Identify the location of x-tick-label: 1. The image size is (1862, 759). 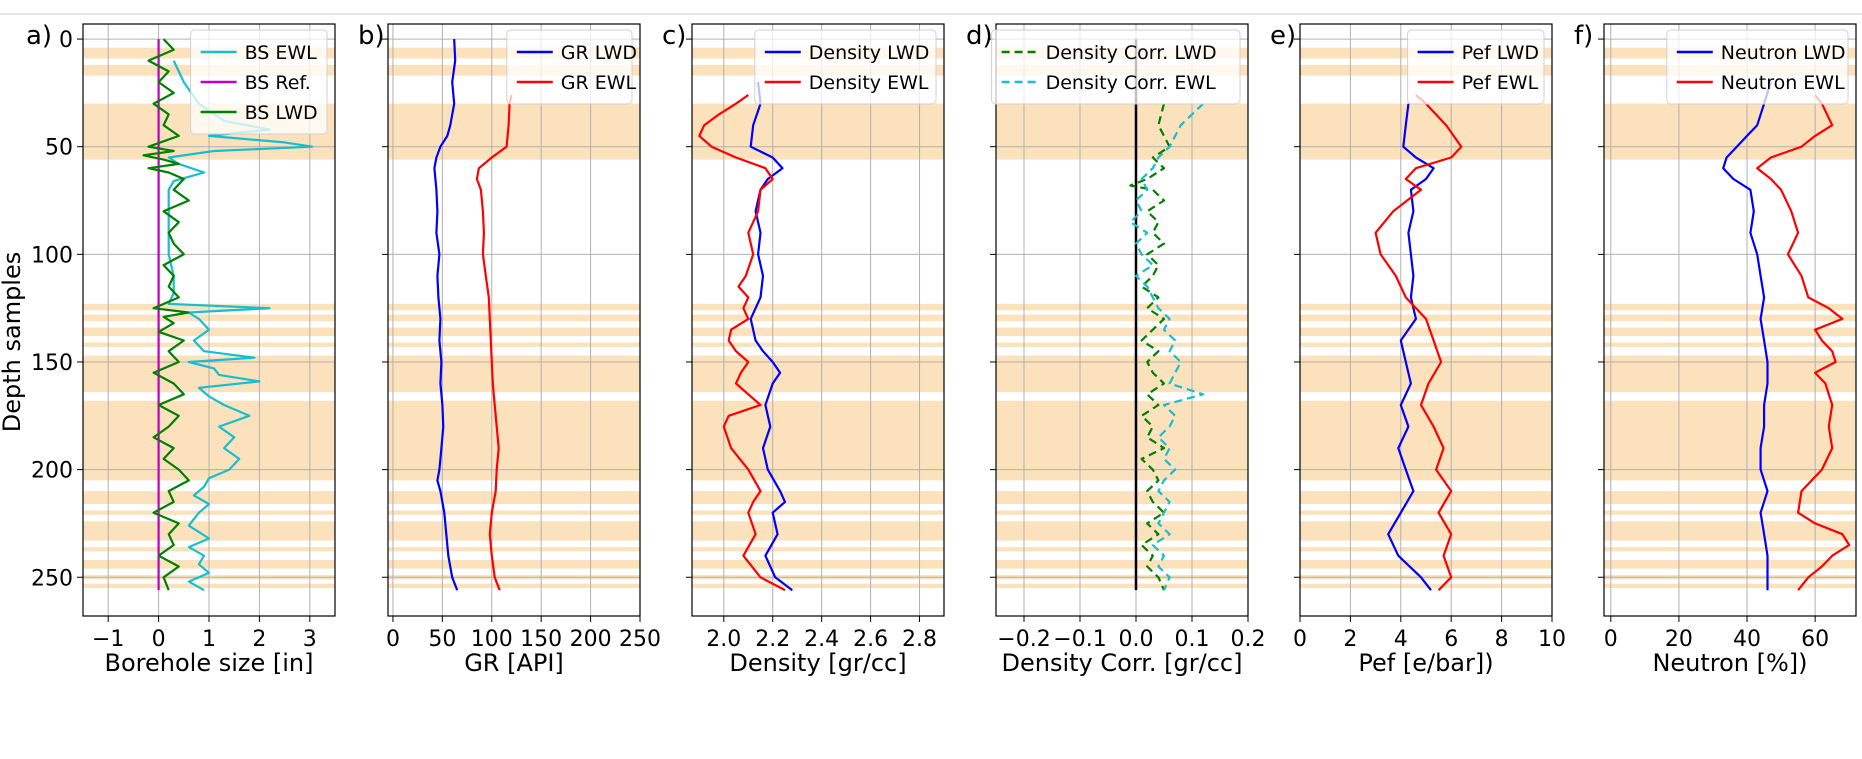
(209, 639).